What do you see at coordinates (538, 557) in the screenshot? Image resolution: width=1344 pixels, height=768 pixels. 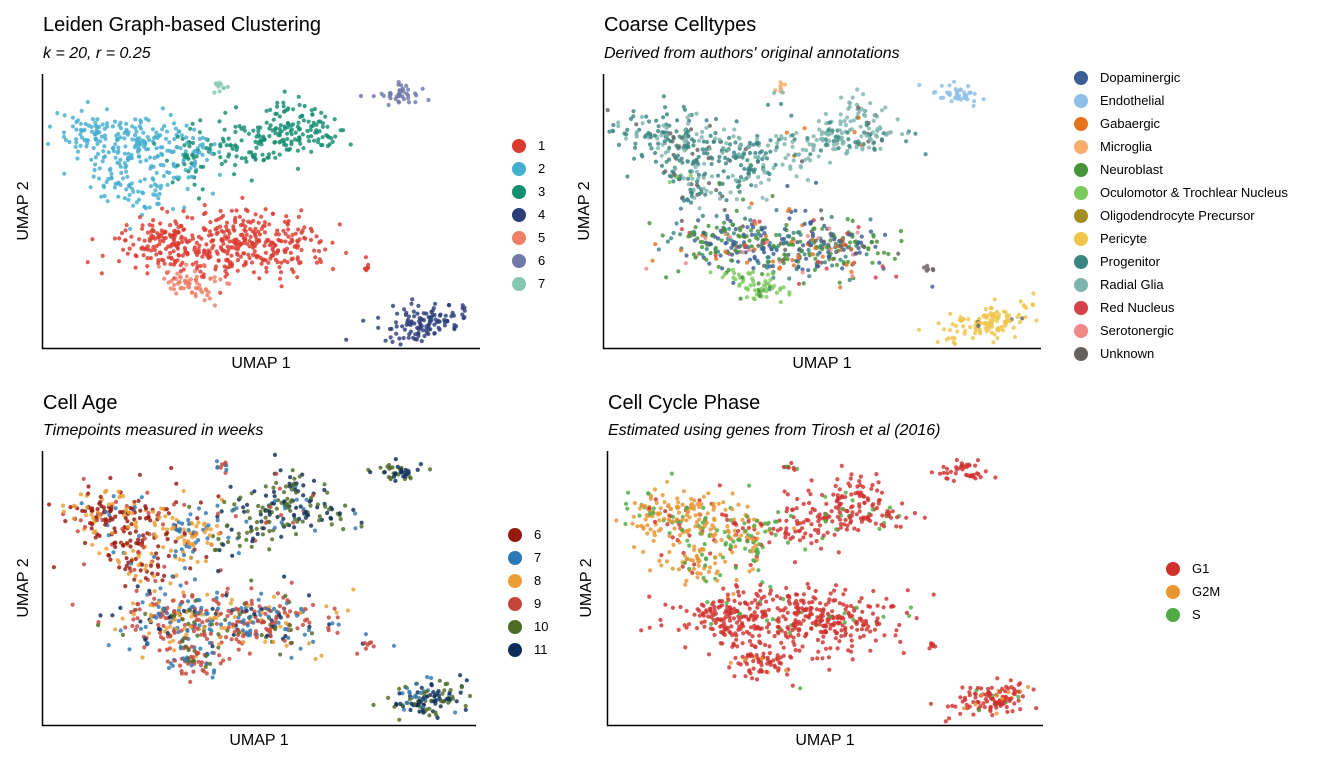 I see `legend-label: 7` at bounding box center [538, 557].